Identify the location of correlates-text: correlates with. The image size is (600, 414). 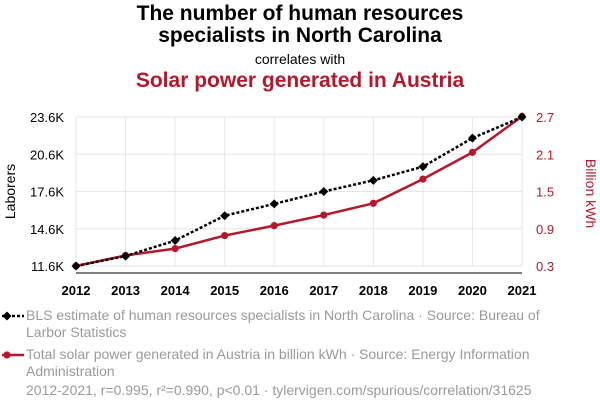
(300, 59).